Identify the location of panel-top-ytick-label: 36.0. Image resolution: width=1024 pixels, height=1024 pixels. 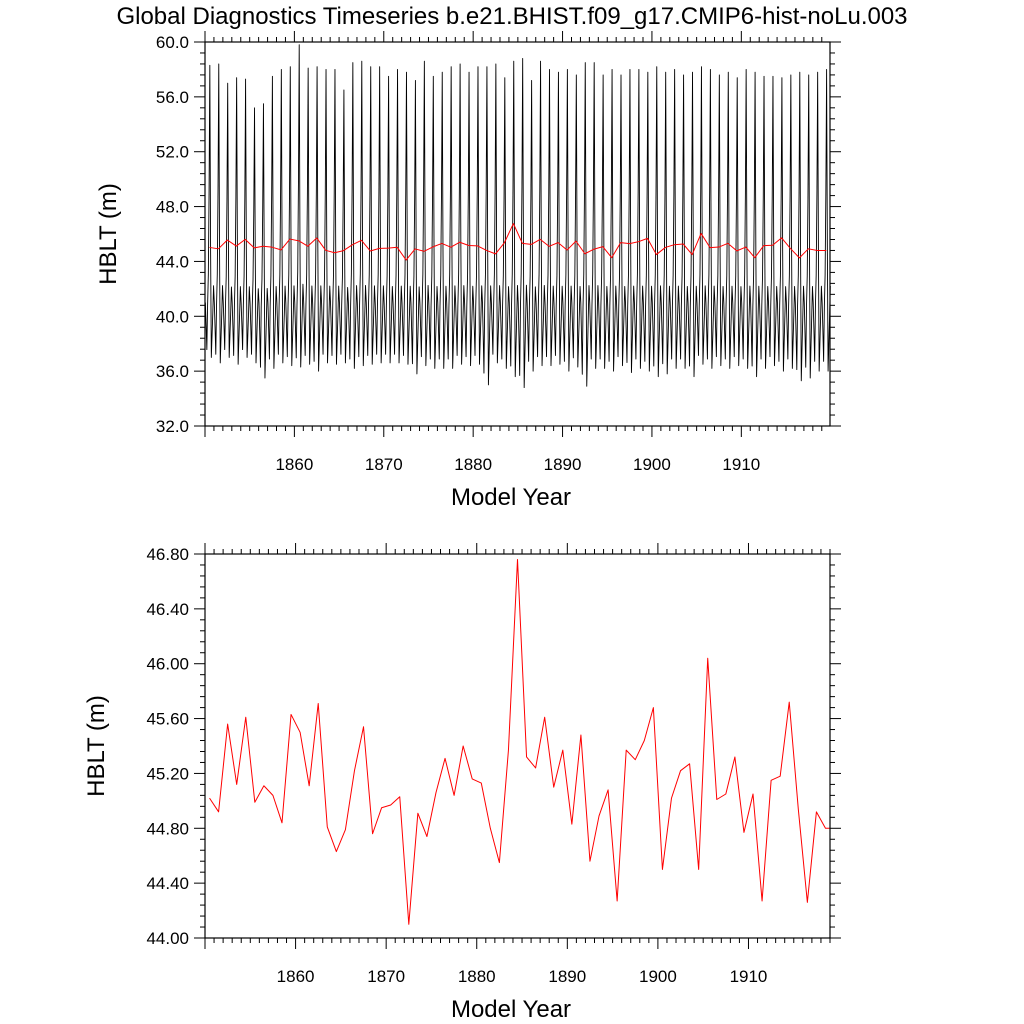
(172, 371).